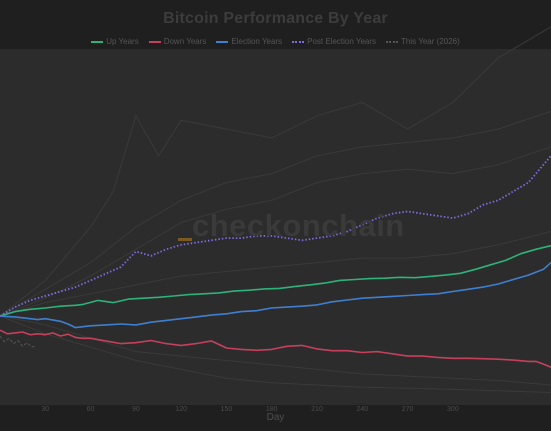  I want to click on x-tick-label: 300, so click(453, 409).